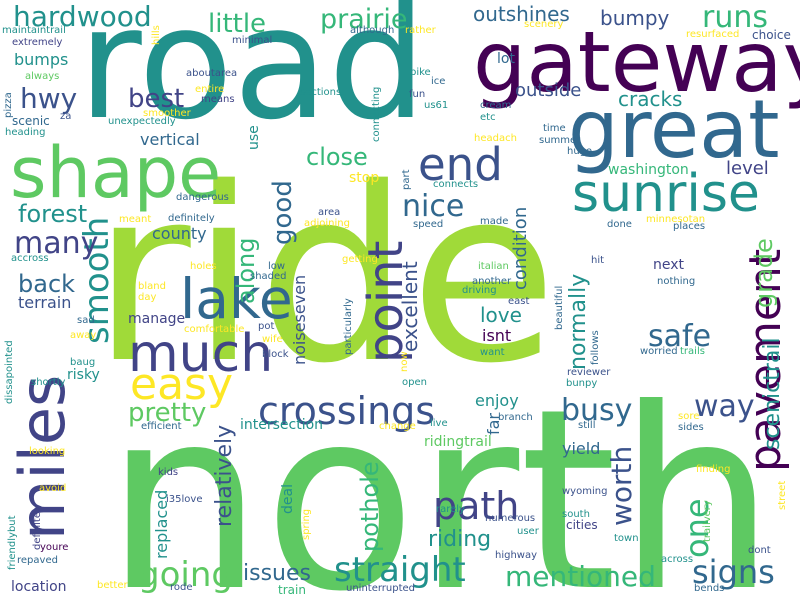 The image size is (800, 600). I want to click on word-lake: lake, so click(236, 299).